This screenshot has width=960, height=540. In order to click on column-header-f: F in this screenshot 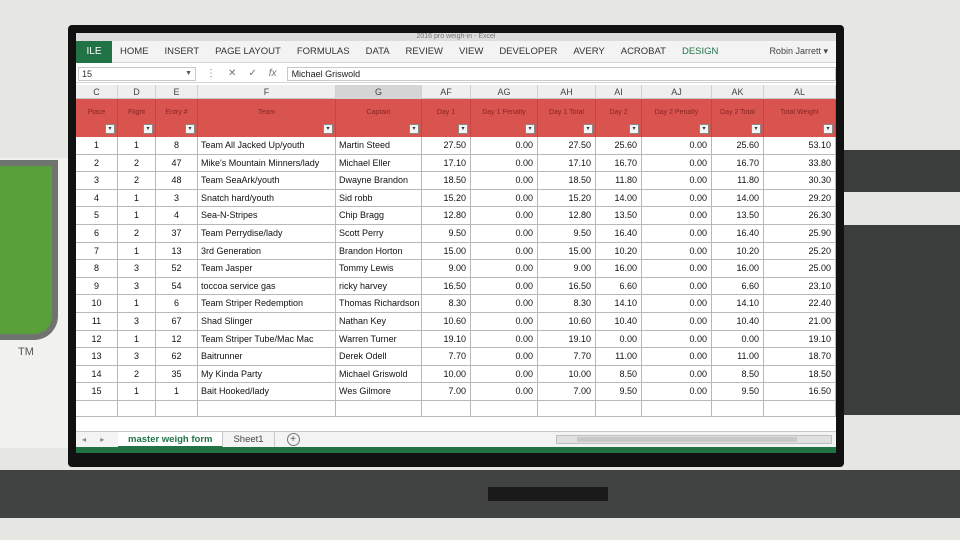, I will do `click(267, 92)`.